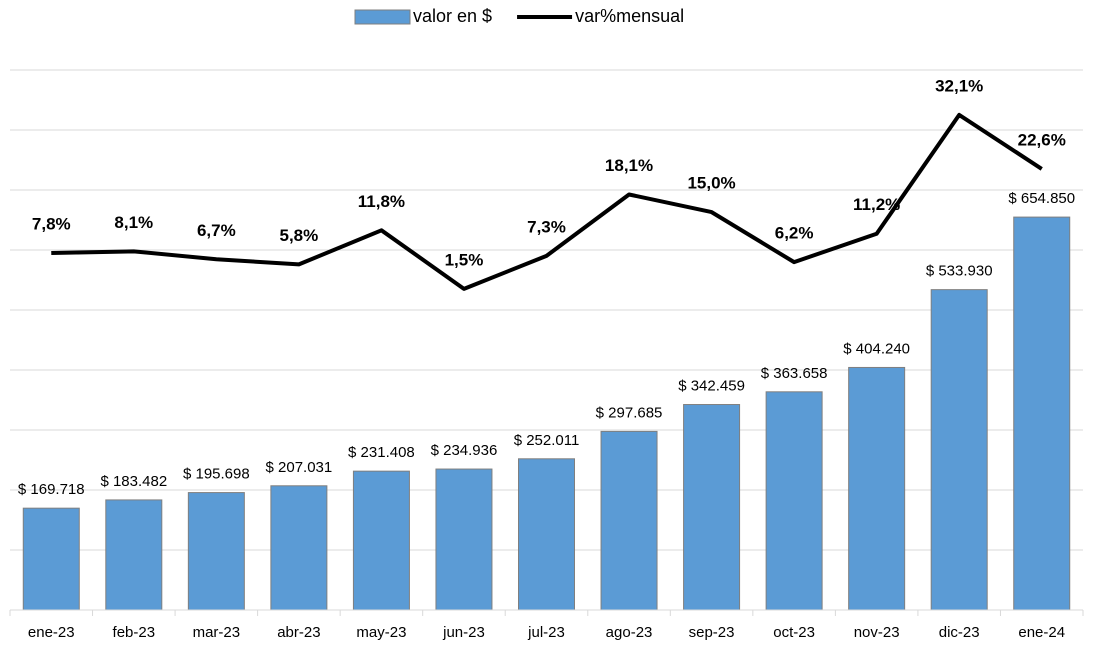  What do you see at coordinates (959, 271) in the screenshot?
I see `bar-value-label: $ 533.930` at bounding box center [959, 271].